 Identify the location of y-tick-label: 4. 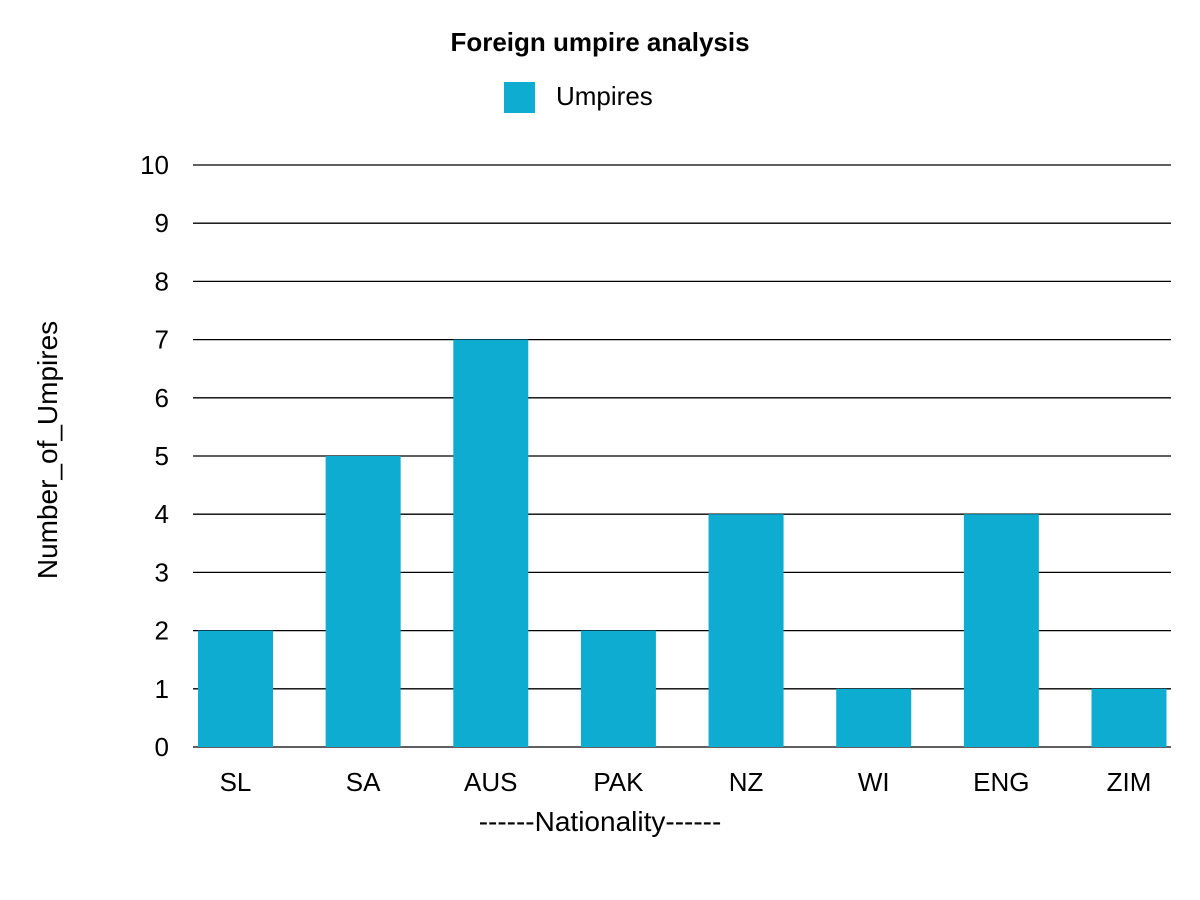
(162, 514).